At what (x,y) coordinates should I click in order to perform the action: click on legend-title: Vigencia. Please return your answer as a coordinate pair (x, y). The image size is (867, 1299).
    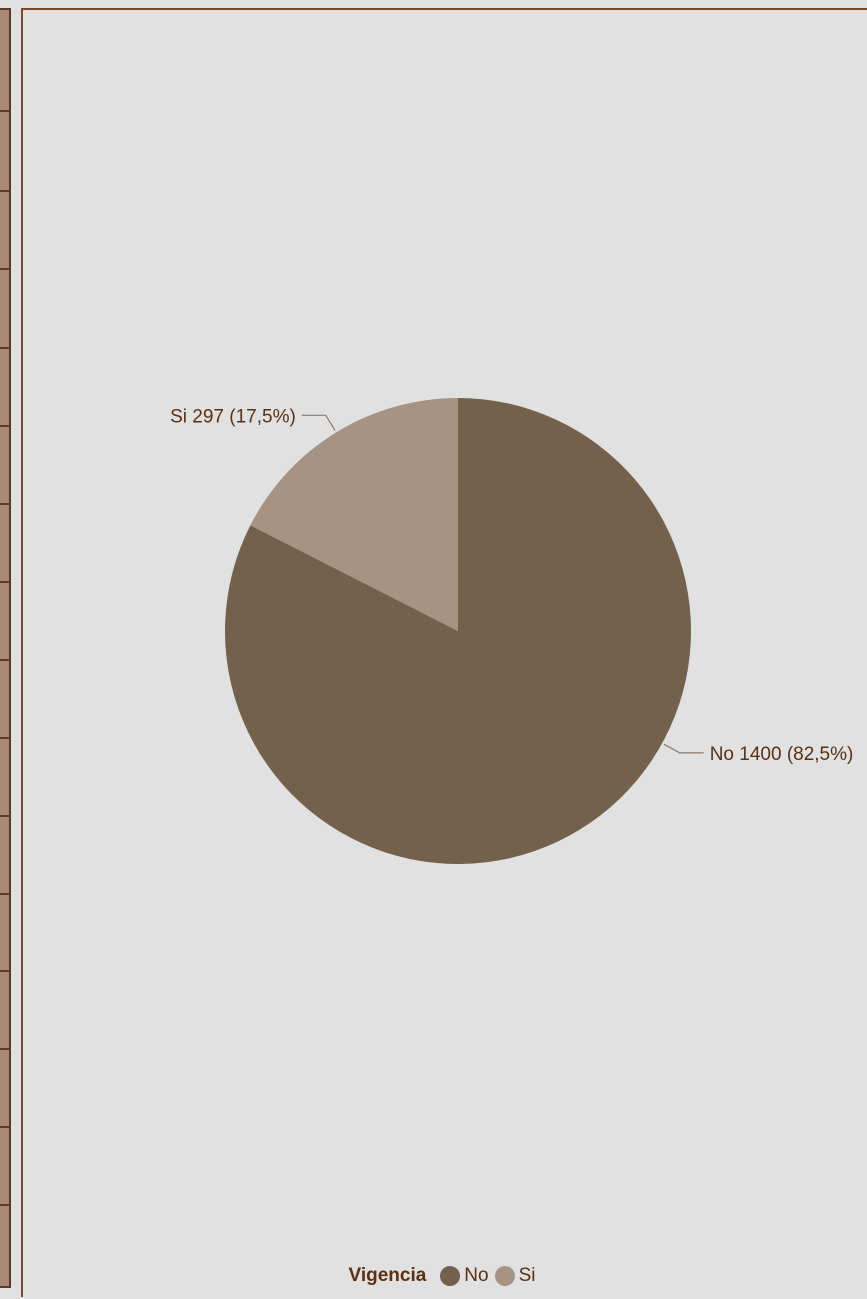
    Looking at the image, I should click on (387, 1275).